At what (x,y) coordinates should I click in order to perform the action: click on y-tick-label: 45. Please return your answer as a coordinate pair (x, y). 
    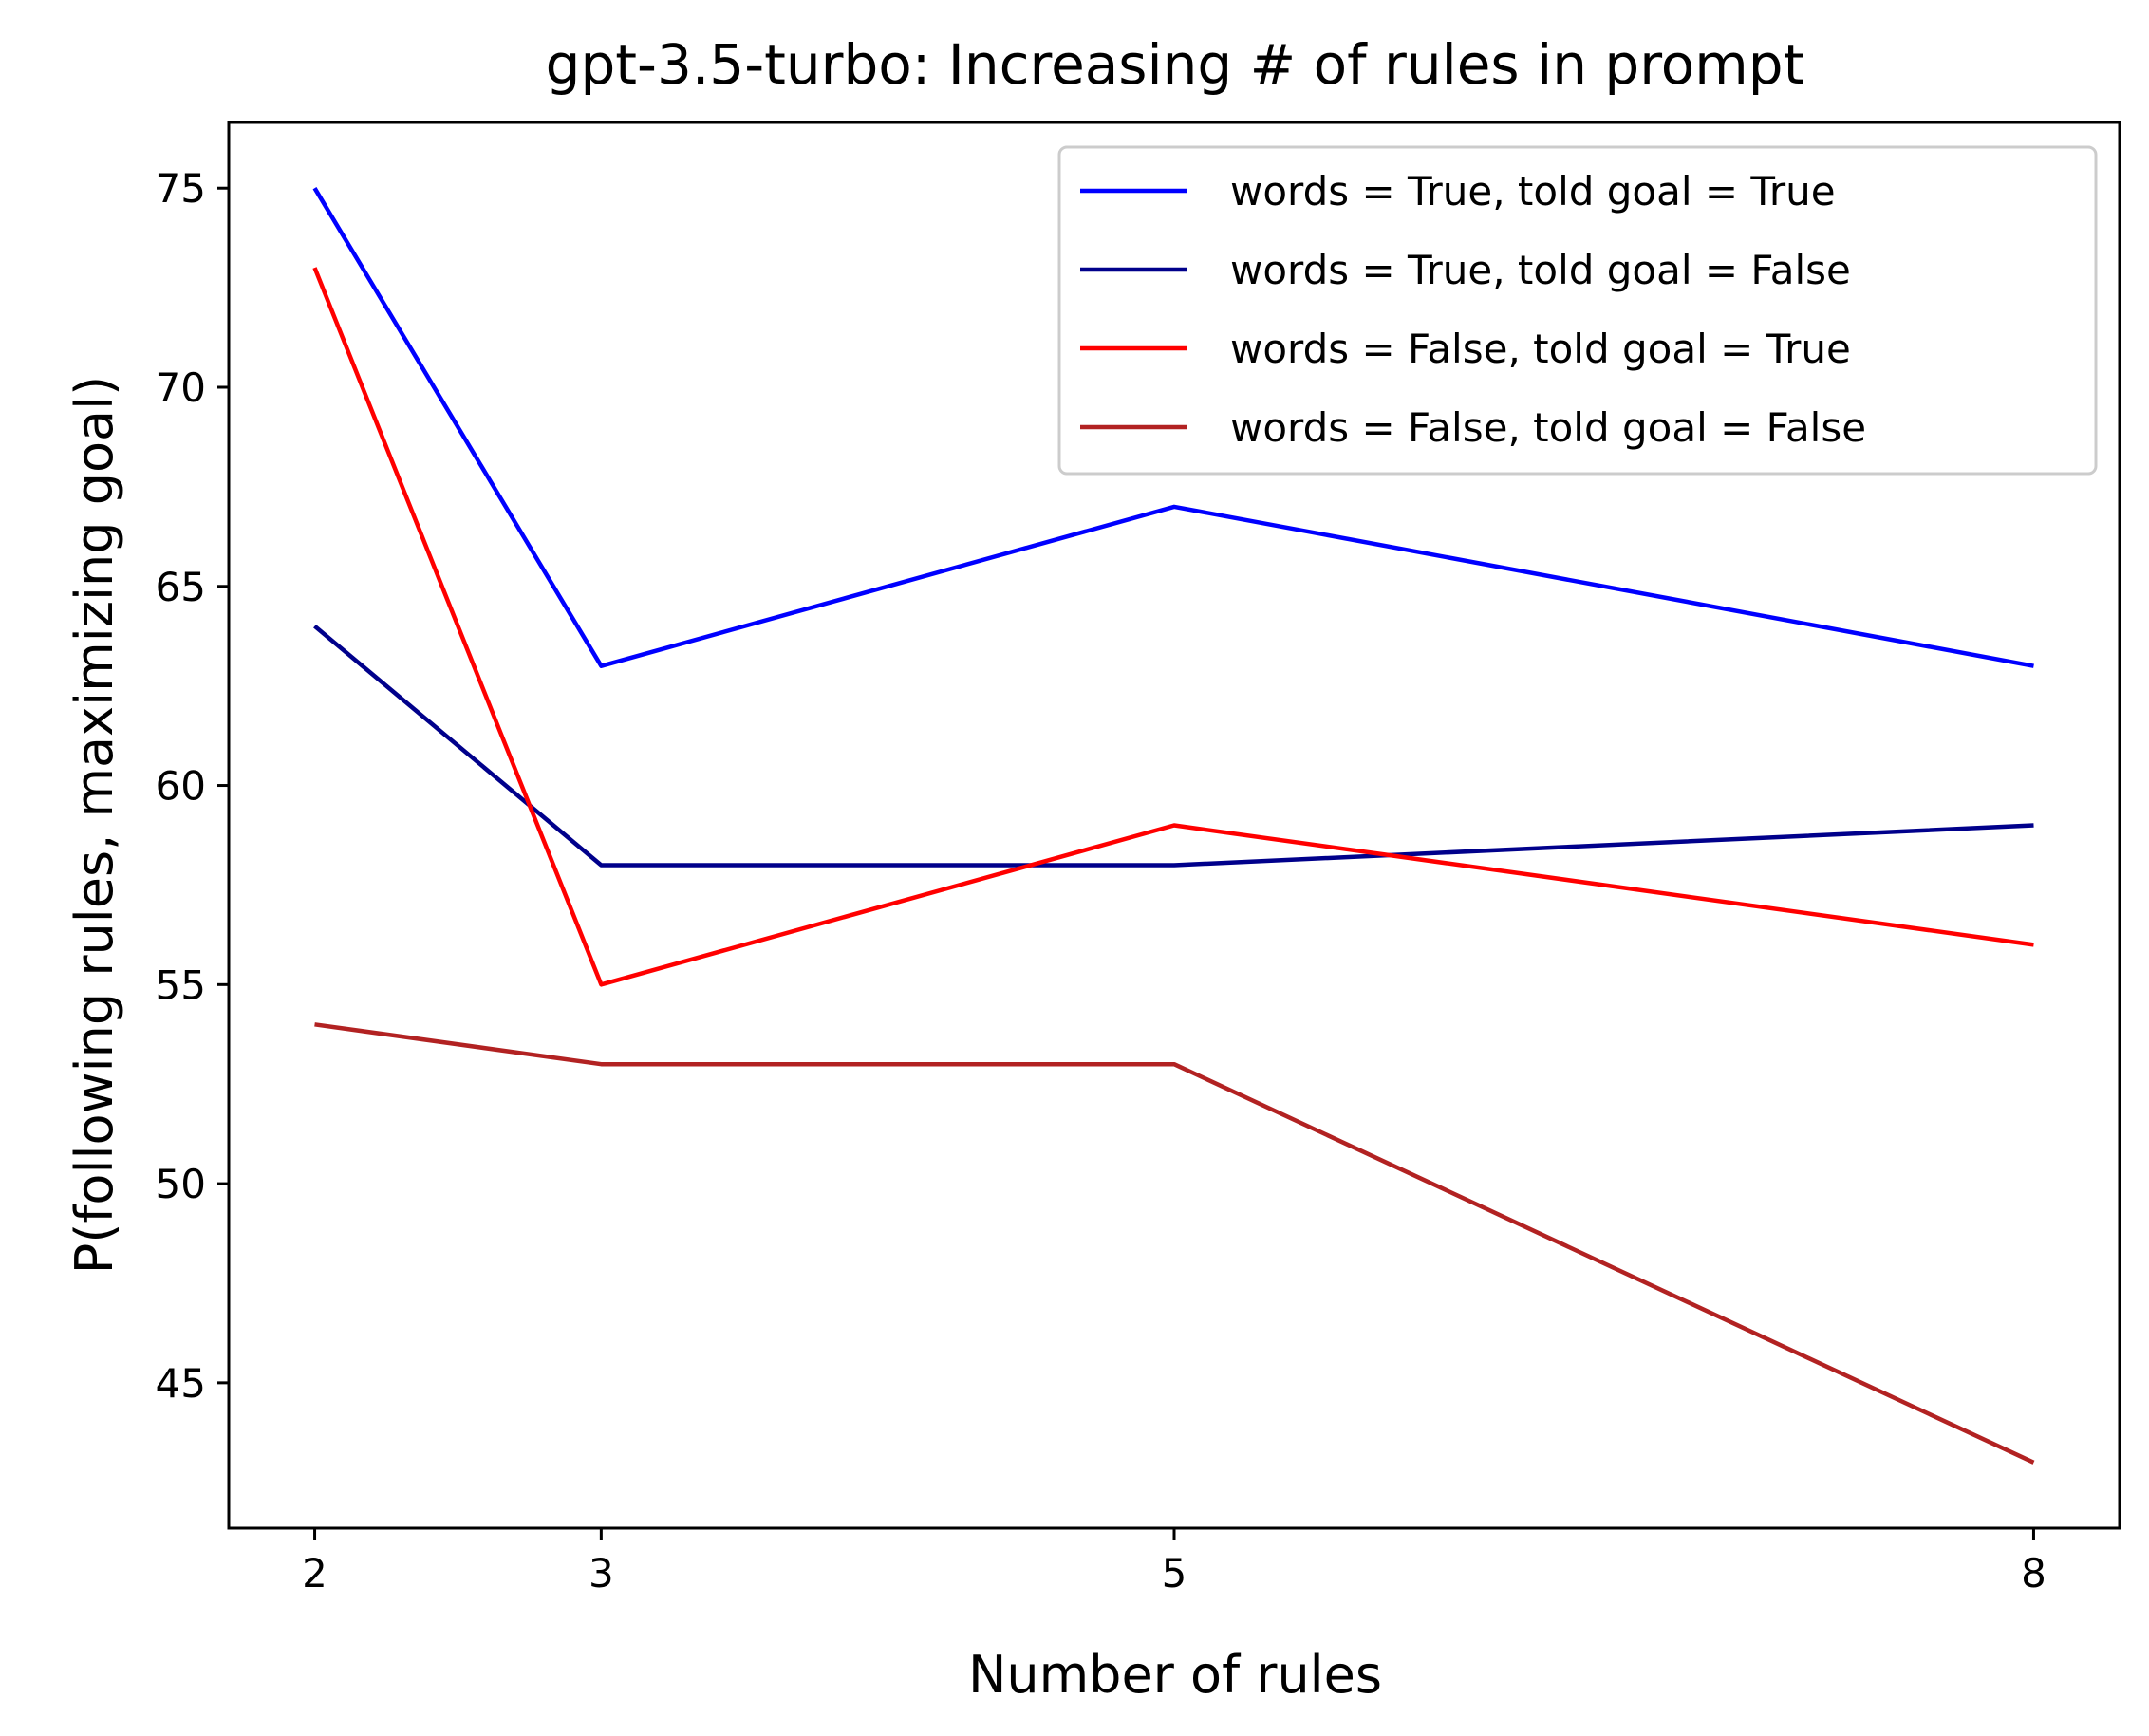
    Looking at the image, I should click on (181, 1384).